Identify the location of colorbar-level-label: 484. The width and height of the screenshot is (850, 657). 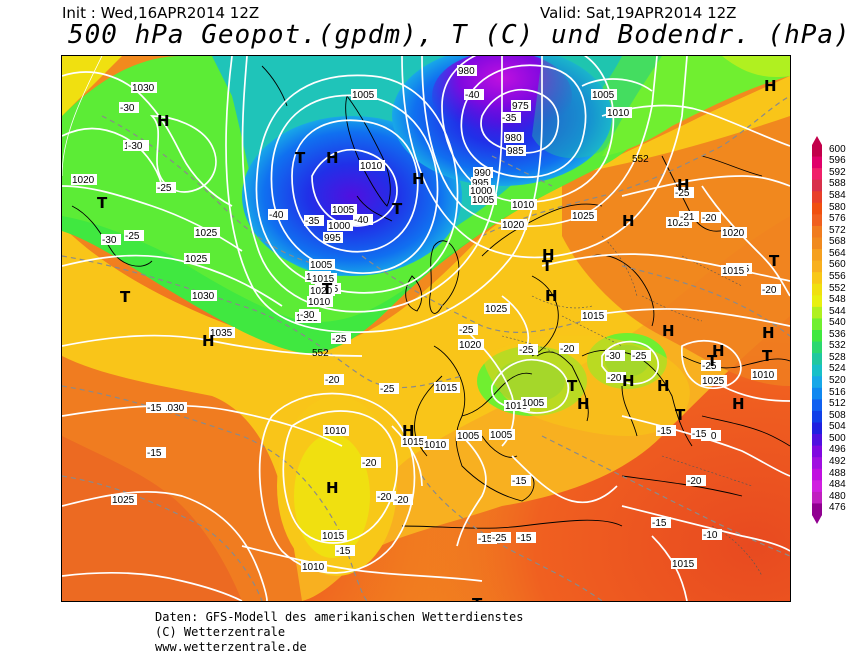
(837, 485).